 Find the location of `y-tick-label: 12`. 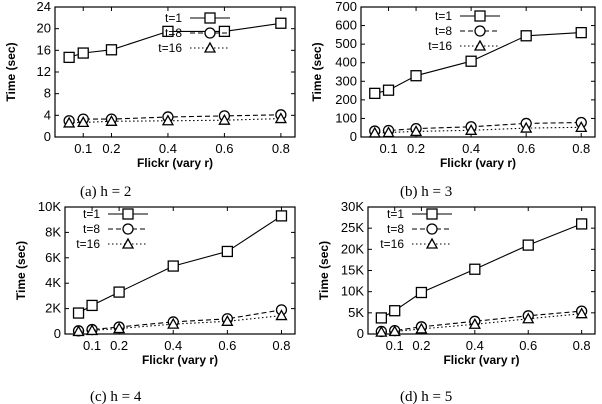

y-tick-label: 12 is located at coordinates (44, 71).